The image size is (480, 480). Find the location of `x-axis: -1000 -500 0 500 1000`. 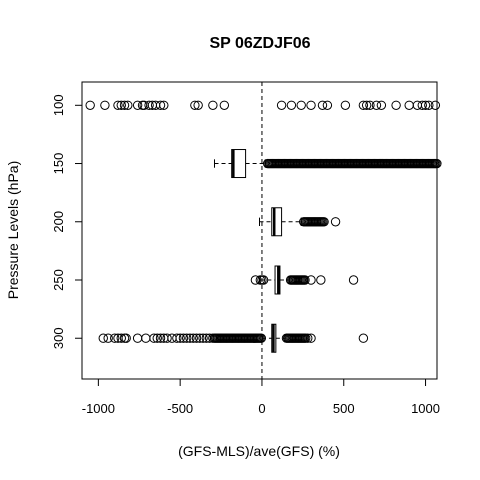

x-axis: -1000 -500 0 500 1000 is located at coordinates (261, 397).